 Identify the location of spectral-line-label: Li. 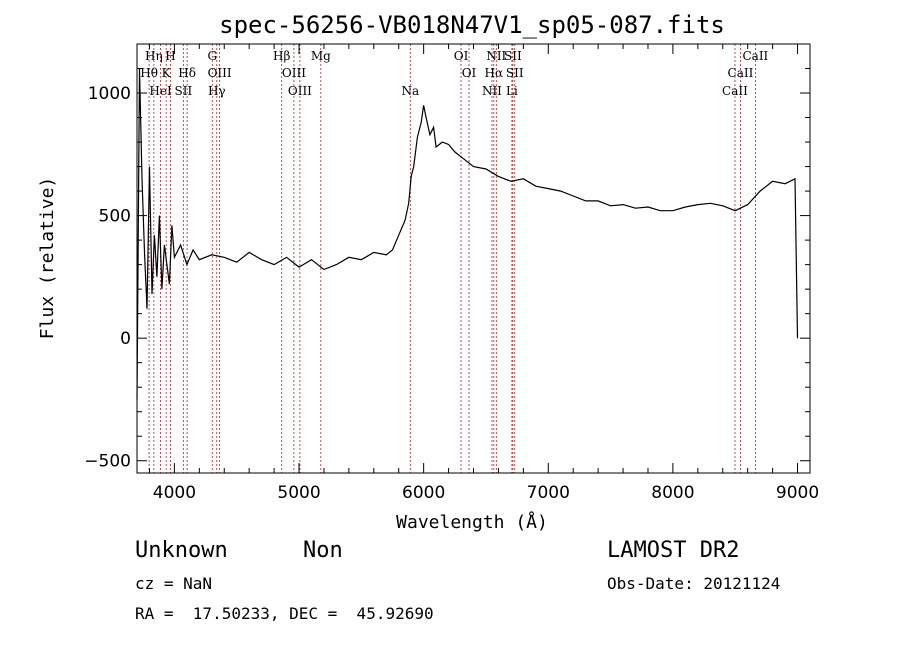
(512, 91).